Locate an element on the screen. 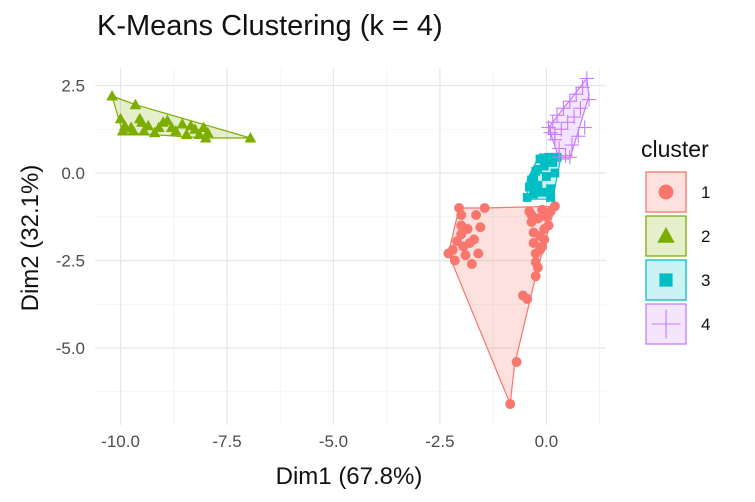 The width and height of the screenshot is (755, 502). legend-item-4: 4 is located at coordinates (677, 324).